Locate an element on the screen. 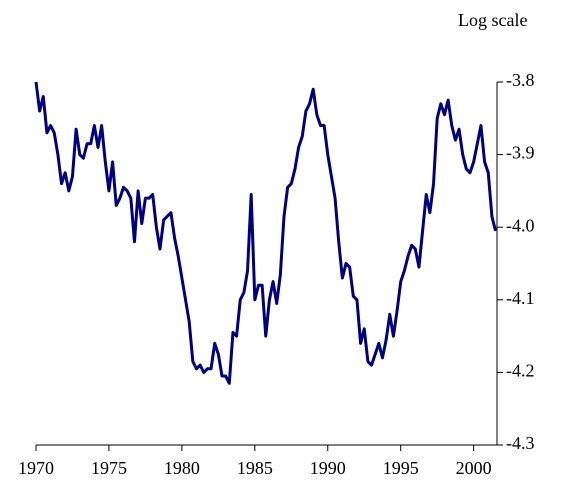 The height and width of the screenshot is (489, 563). x-tick-label: 1985 is located at coordinates (255, 468).